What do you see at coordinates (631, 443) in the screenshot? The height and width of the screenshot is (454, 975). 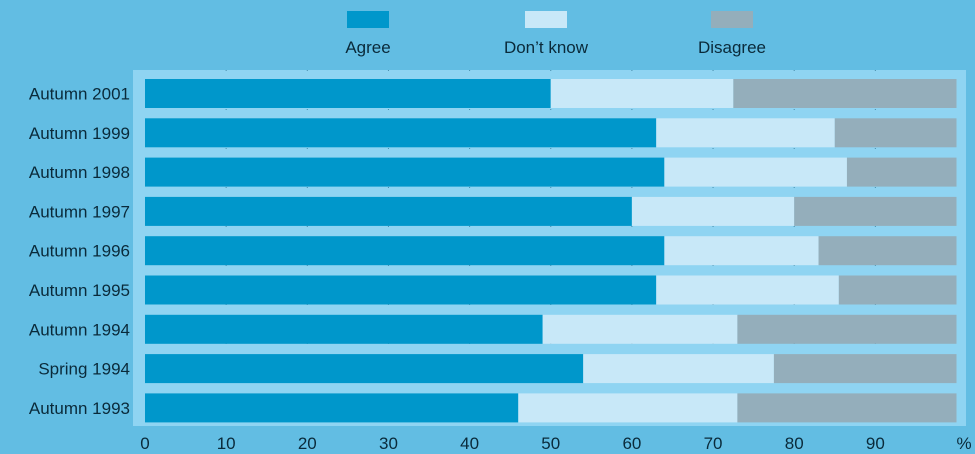 I see `x-tick-label: 60` at bounding box center [631, 443].